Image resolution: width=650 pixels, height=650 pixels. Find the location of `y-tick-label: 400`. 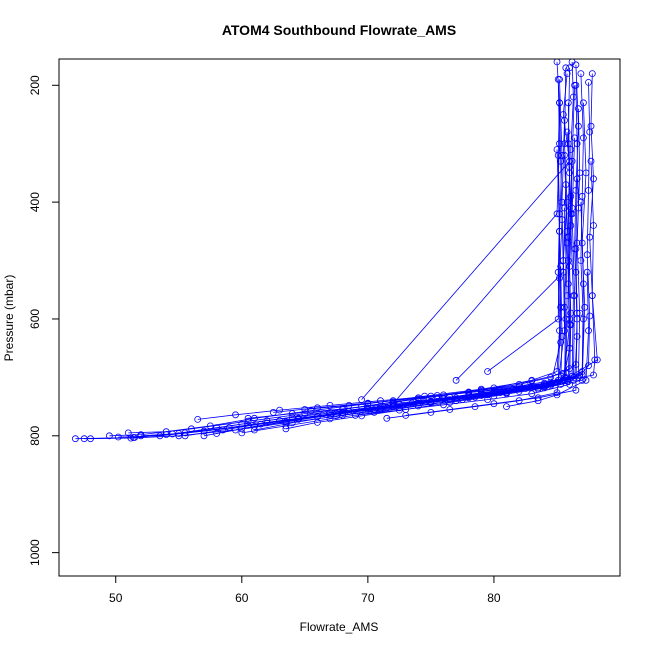

y-tick-label: 400 is located at coordinates (35, 202).